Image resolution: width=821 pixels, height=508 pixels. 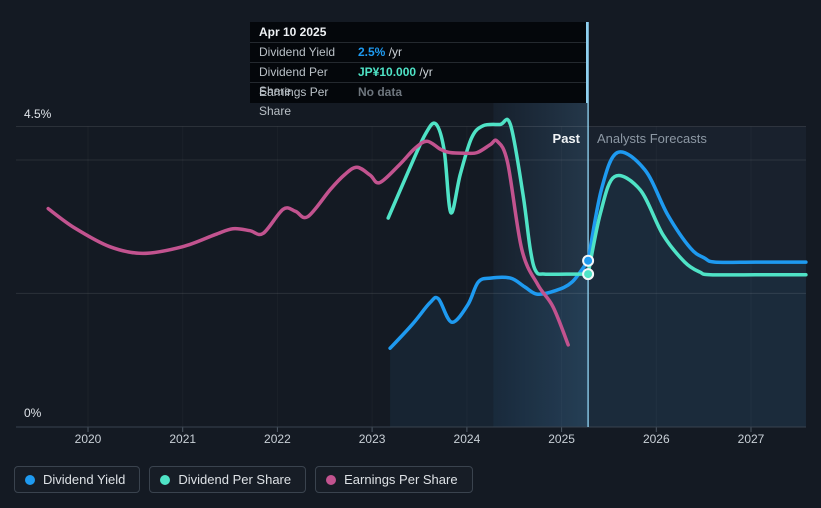 I want to click on legend-item-earnings-per-share: Earnings Per Share, so click(x=394, y=479).